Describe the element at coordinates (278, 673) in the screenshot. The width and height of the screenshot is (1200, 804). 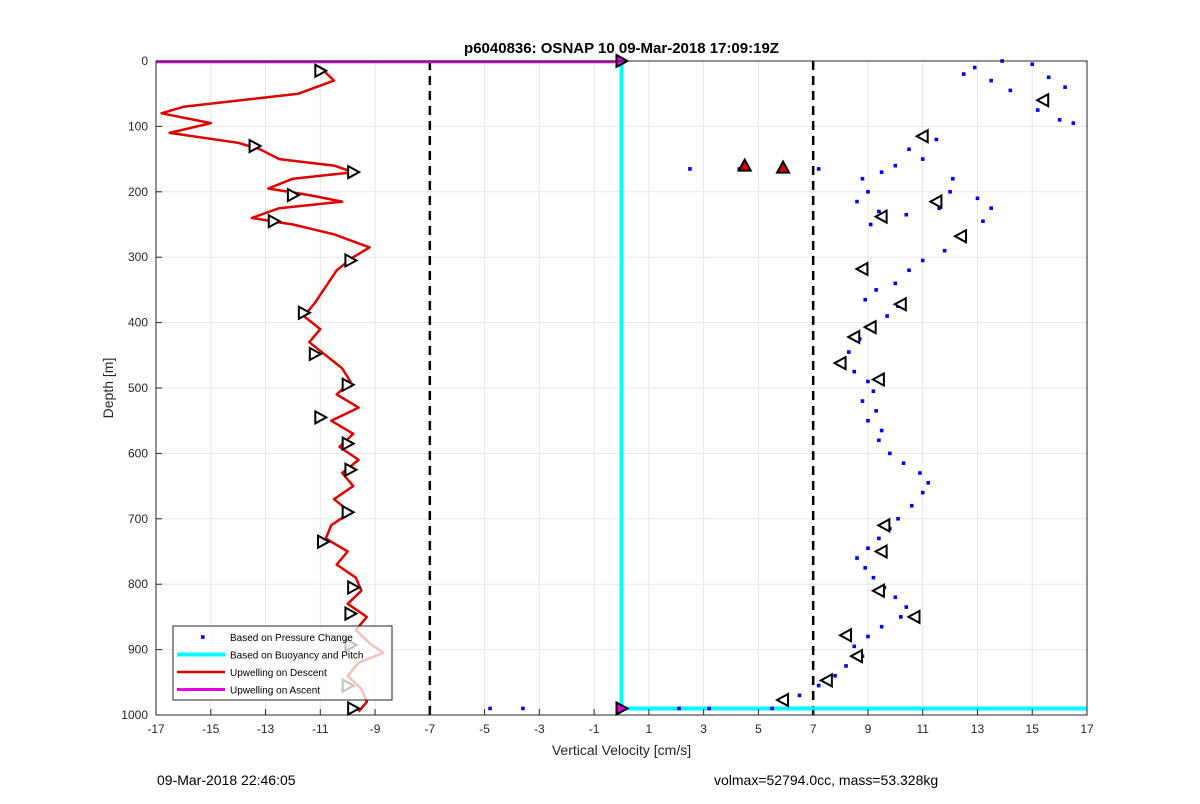
I see `legend-label: Upwelling on Descent` at that location.